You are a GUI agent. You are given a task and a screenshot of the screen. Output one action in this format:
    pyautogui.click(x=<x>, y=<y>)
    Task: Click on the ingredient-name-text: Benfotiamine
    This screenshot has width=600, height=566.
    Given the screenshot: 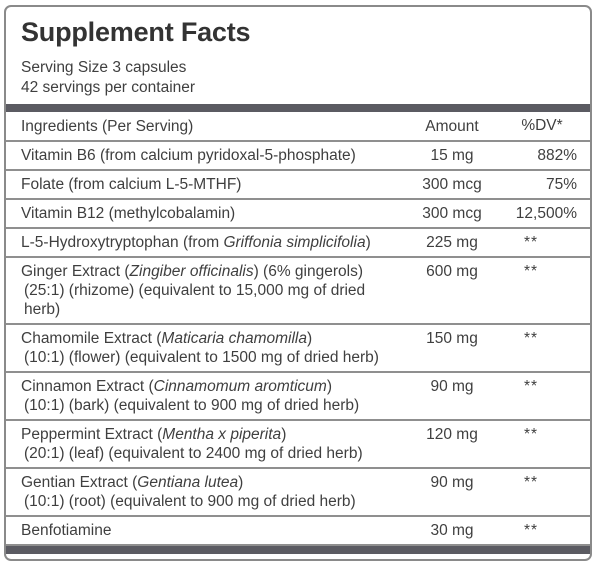 What is the action you would take?
    pyautogui.click(x=66, y=530)
    